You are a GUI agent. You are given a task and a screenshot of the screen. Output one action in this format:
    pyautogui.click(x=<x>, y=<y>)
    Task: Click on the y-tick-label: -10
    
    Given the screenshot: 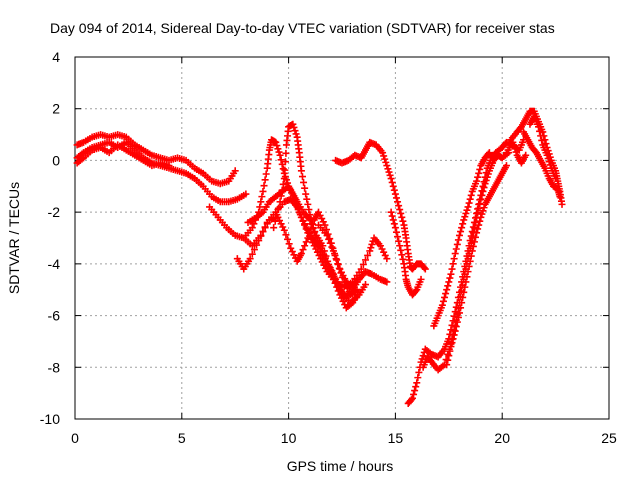 What is the action you would take?
    pyautogui.click(x=50, y=419)
    